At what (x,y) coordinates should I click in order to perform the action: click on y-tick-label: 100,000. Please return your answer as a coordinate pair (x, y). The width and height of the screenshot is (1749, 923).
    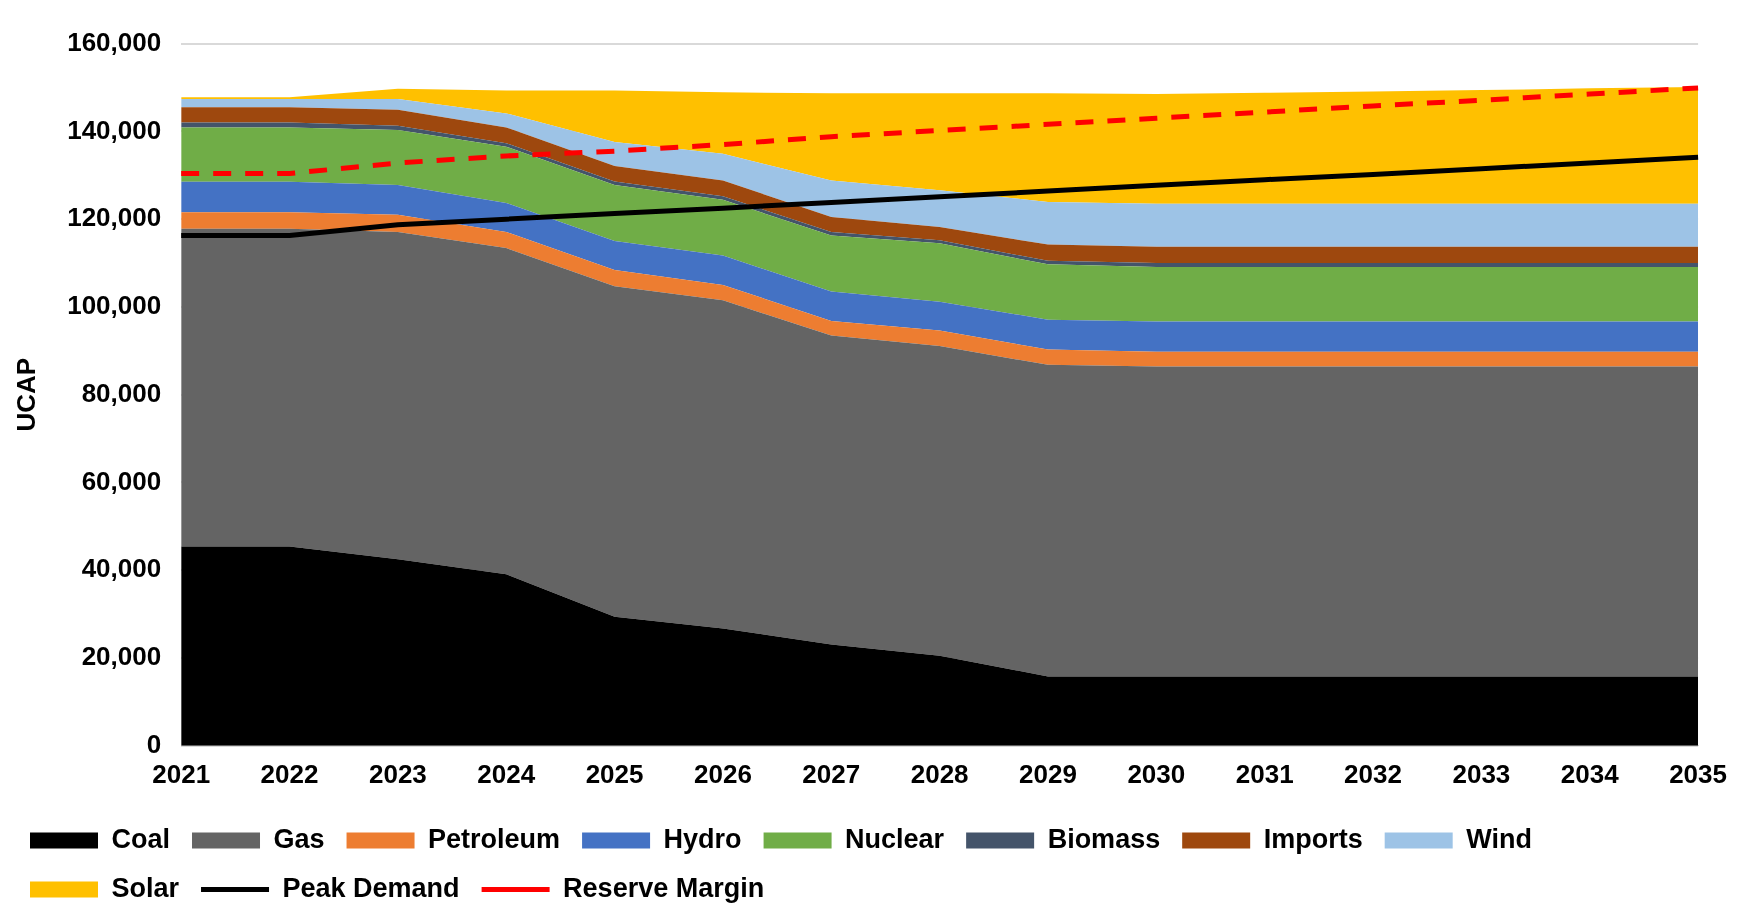
    Looking at the image, I should click on (114, 305).